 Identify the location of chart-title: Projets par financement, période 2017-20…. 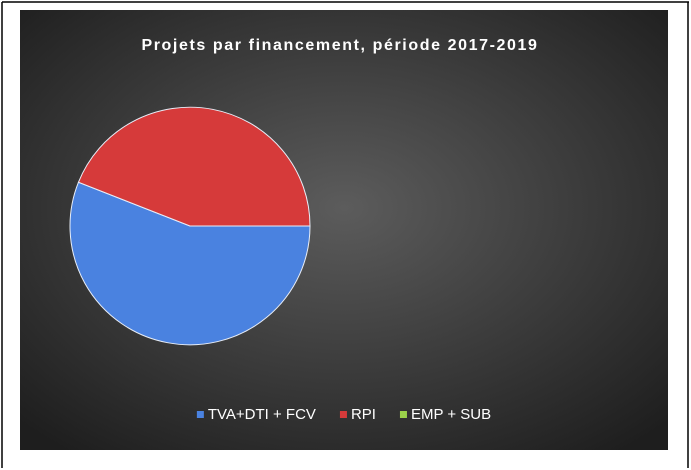
(339, 45).